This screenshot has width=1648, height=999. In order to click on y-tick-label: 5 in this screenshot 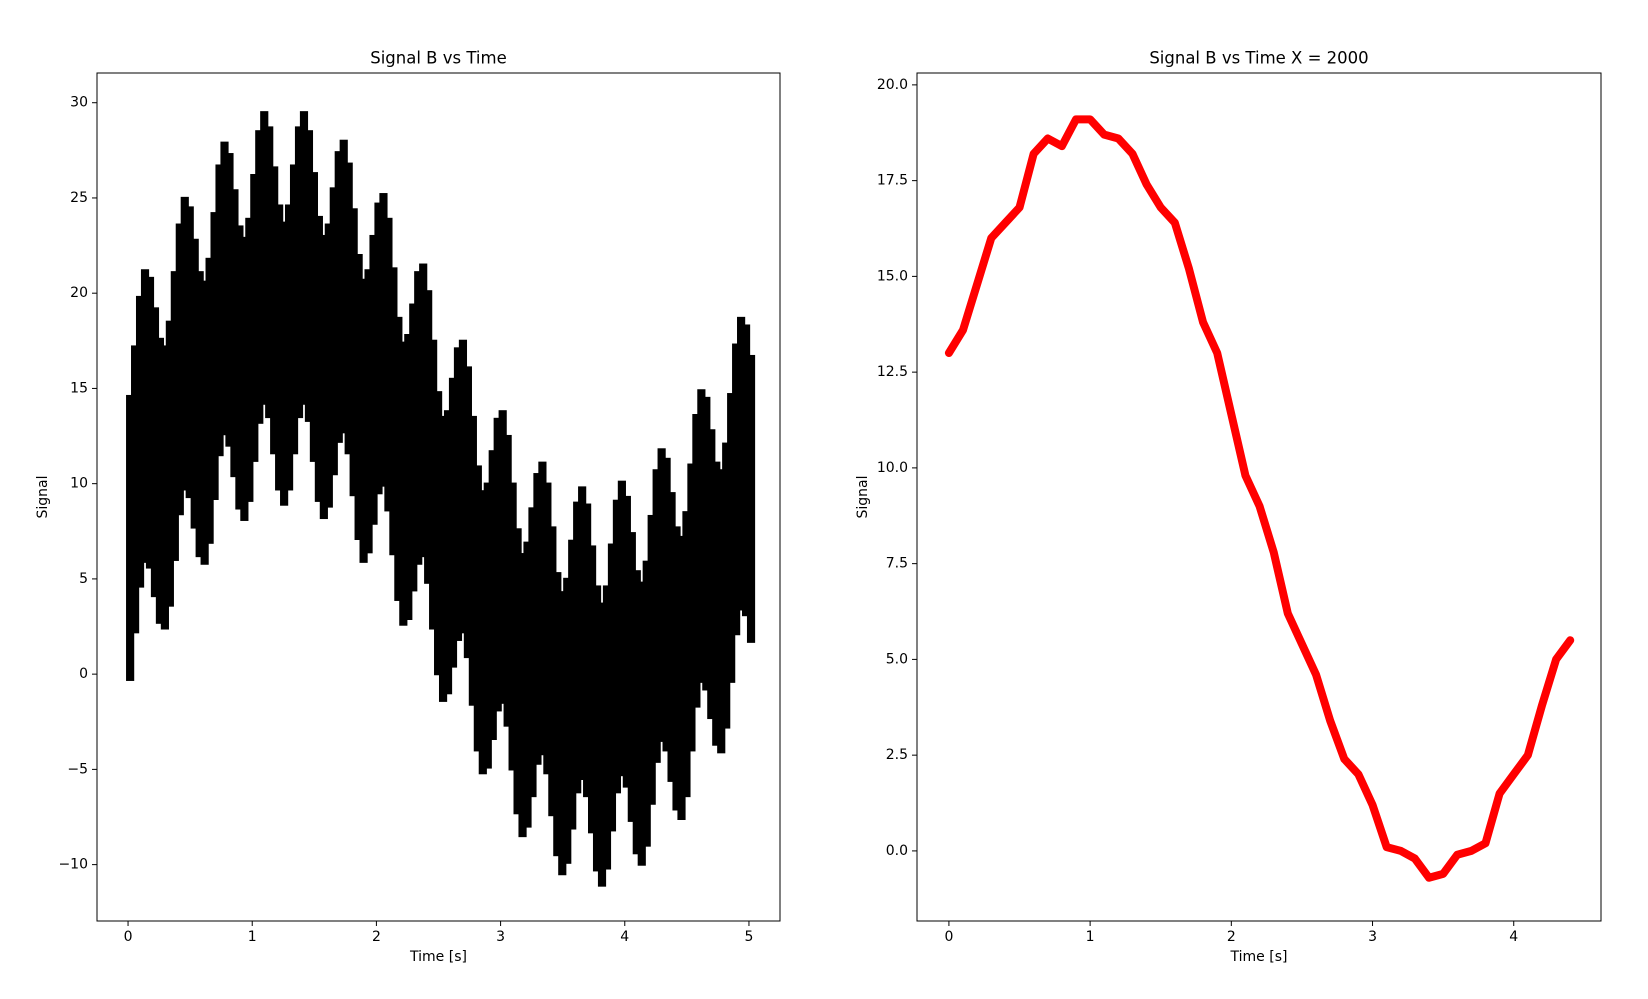, I will do `click(83, 579)`.